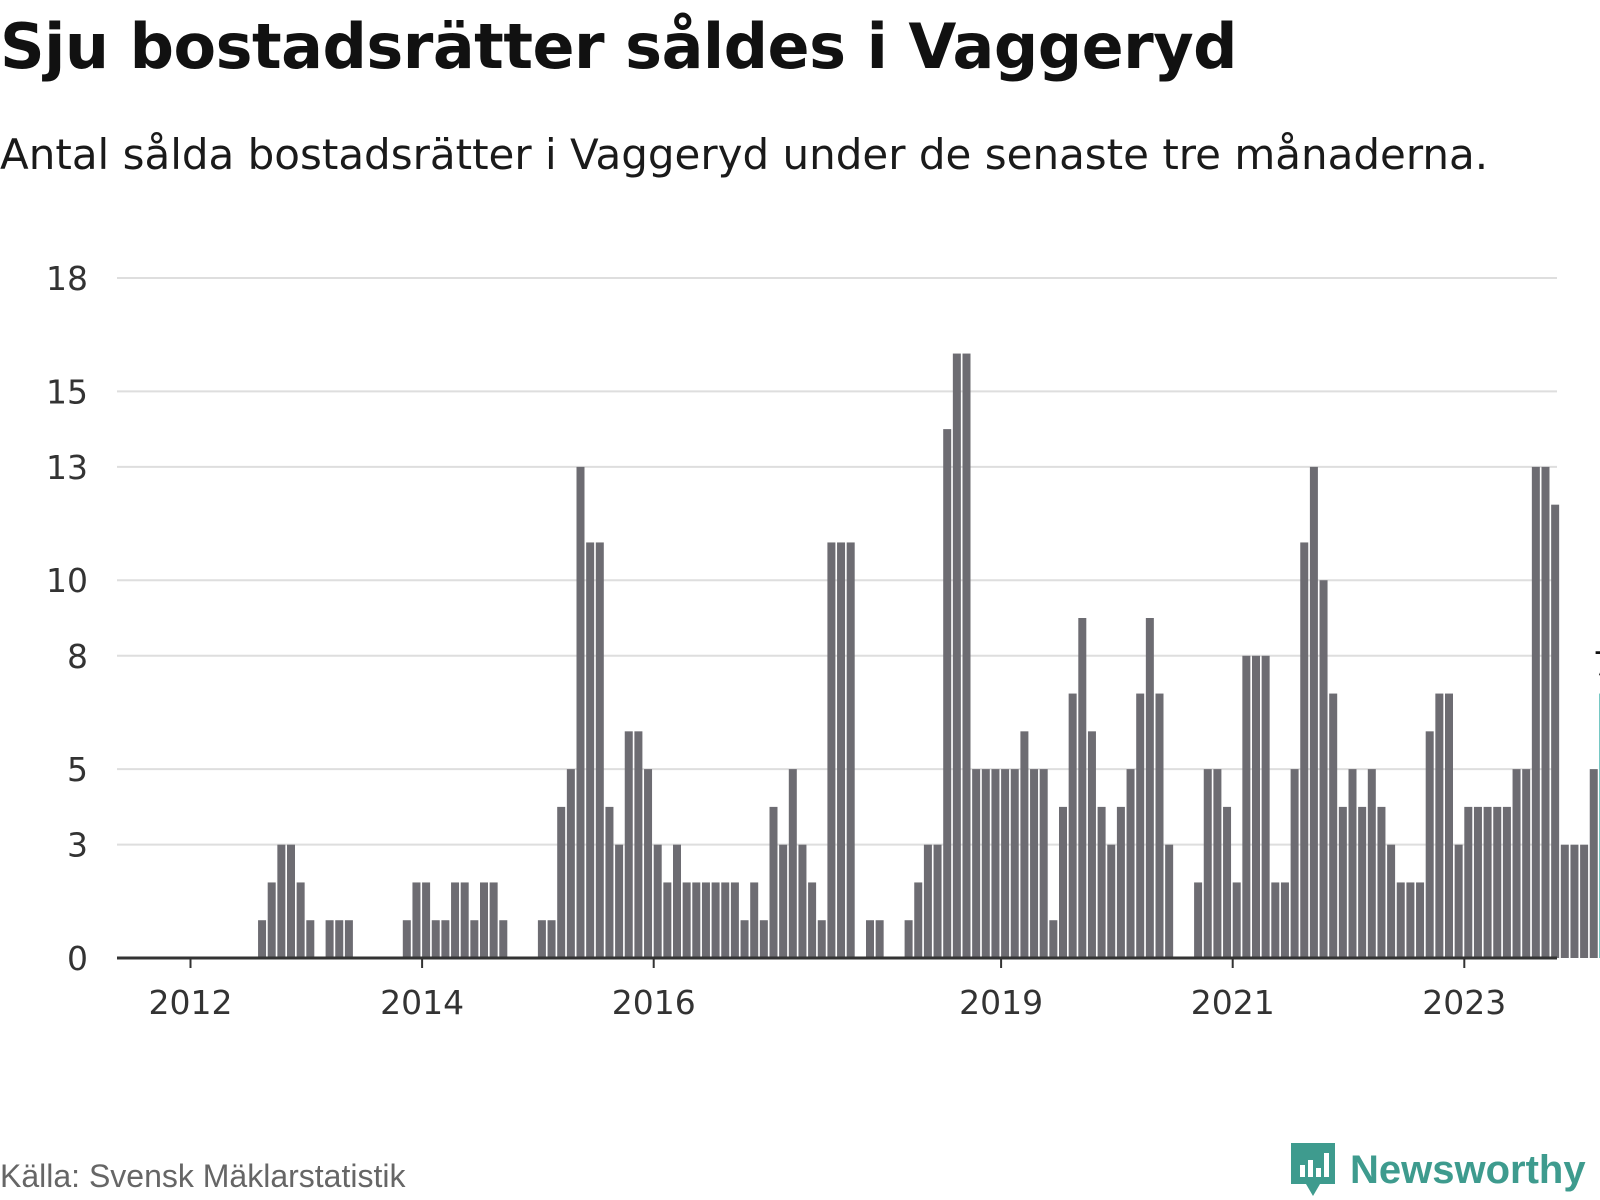  I want to click on y-tick-label: 3, so click(77, 845).